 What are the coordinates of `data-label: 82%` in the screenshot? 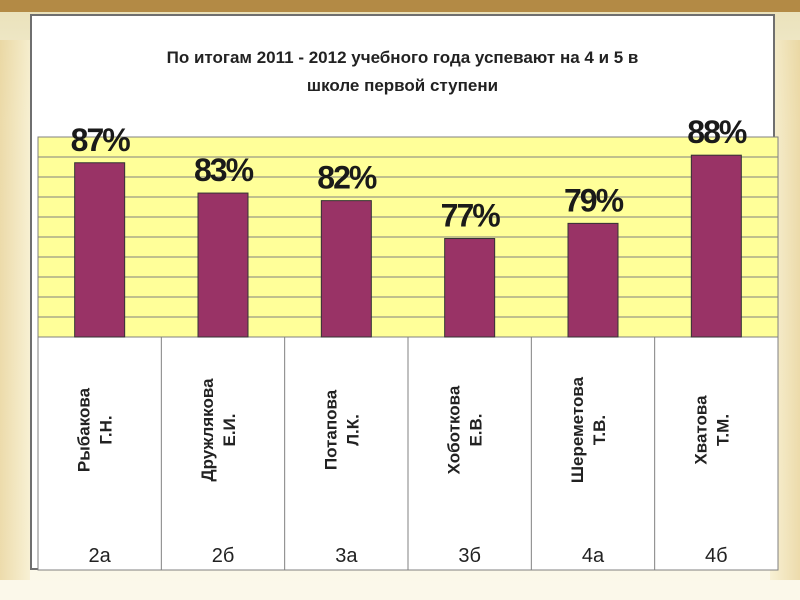 It's located at (347, 178).